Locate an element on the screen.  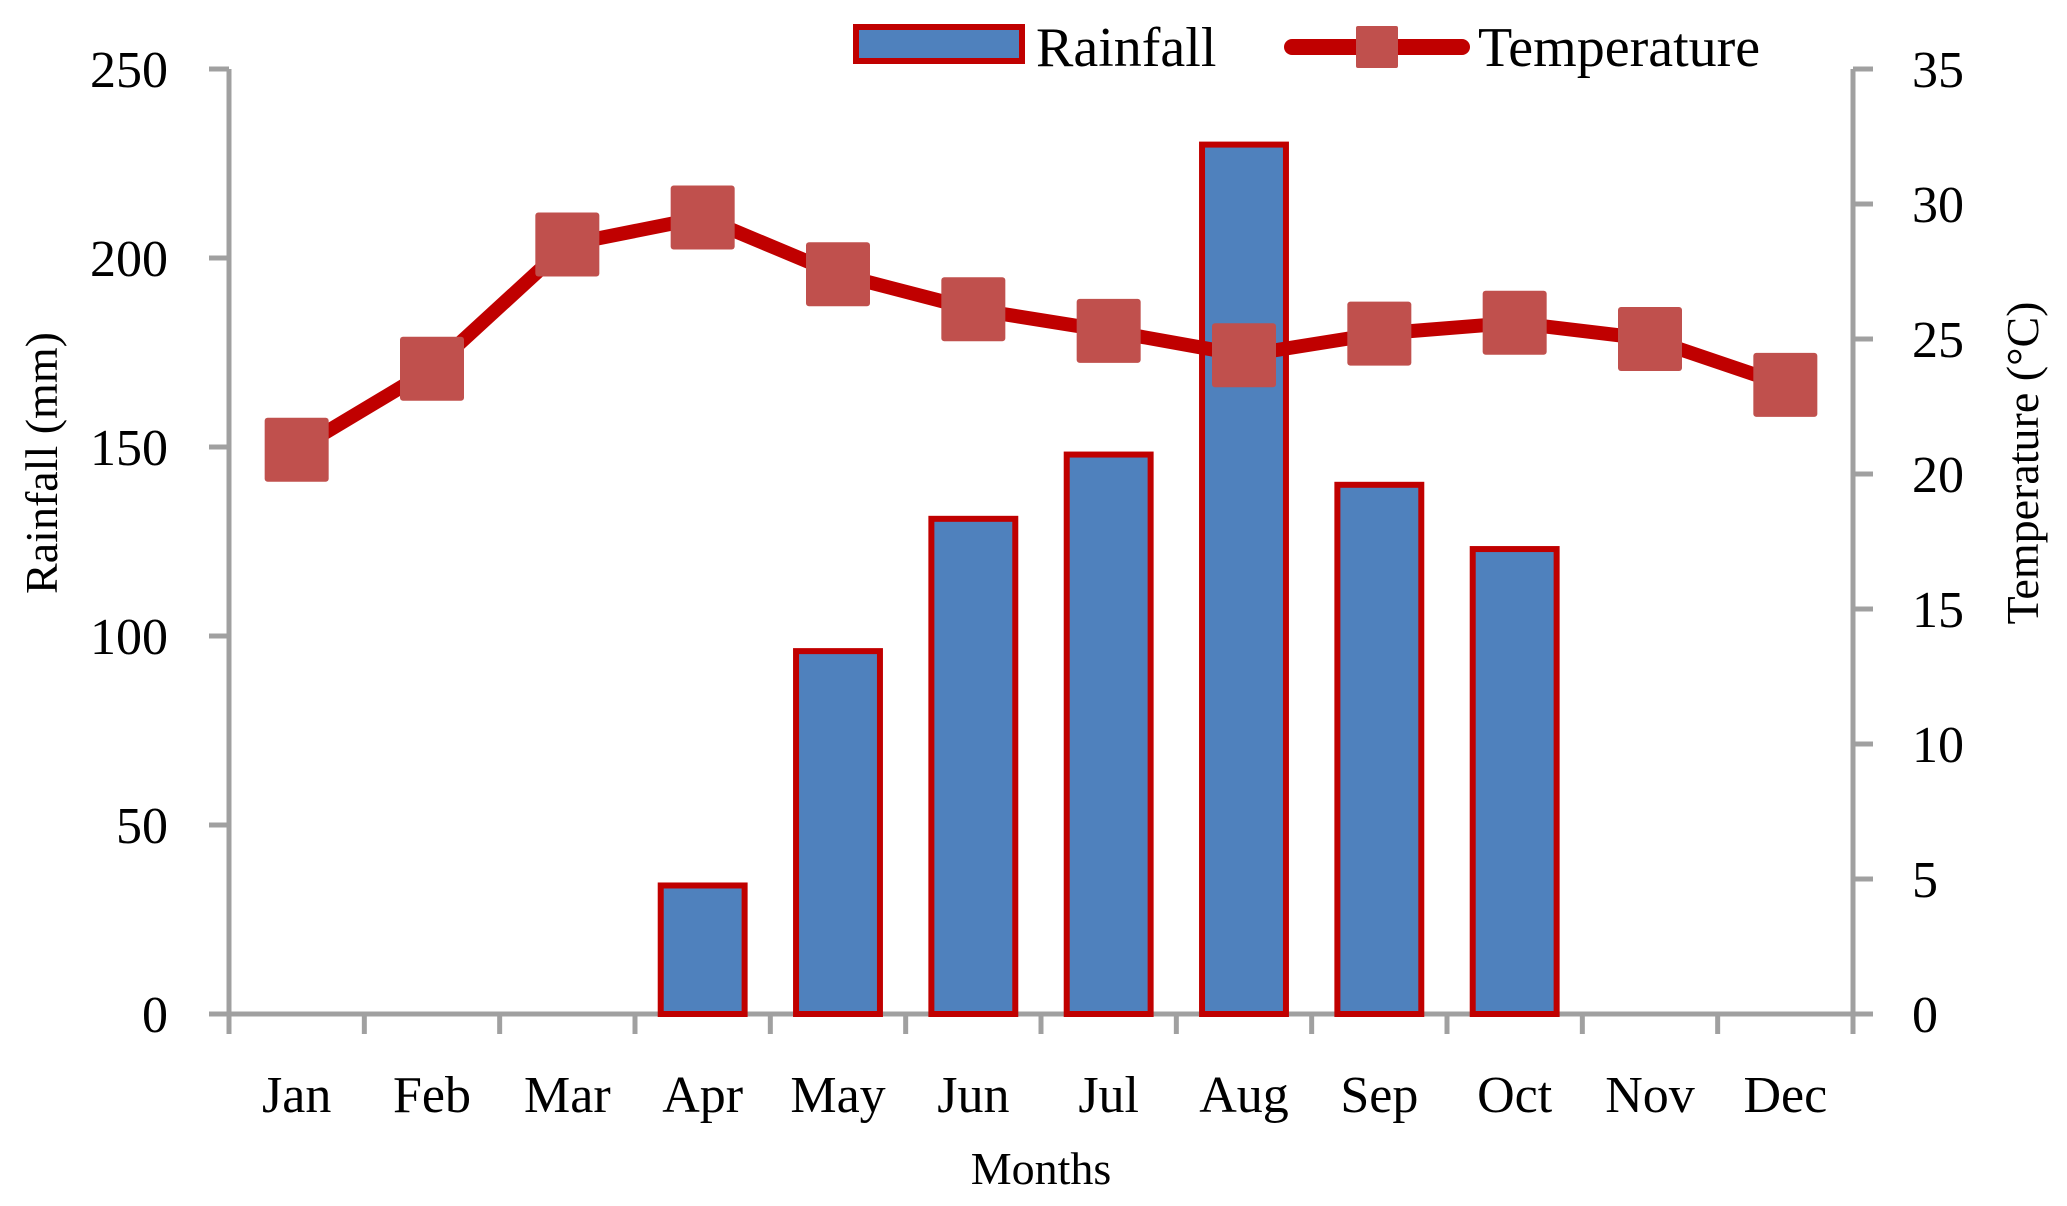
right-y-tick-label: 5 is located at coordinates (1925, 880).